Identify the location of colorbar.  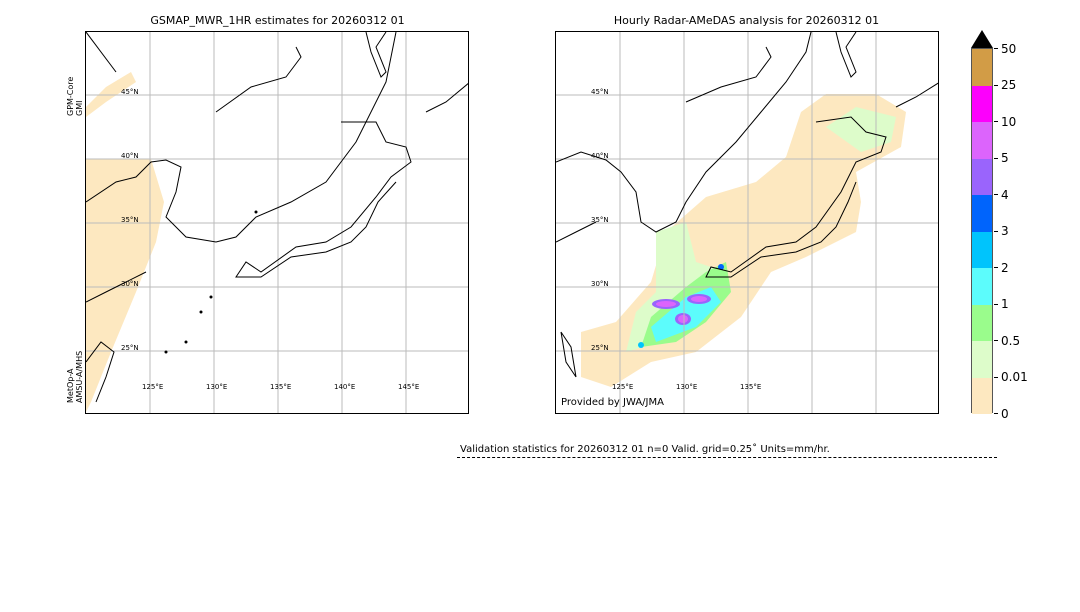
(982, 231).